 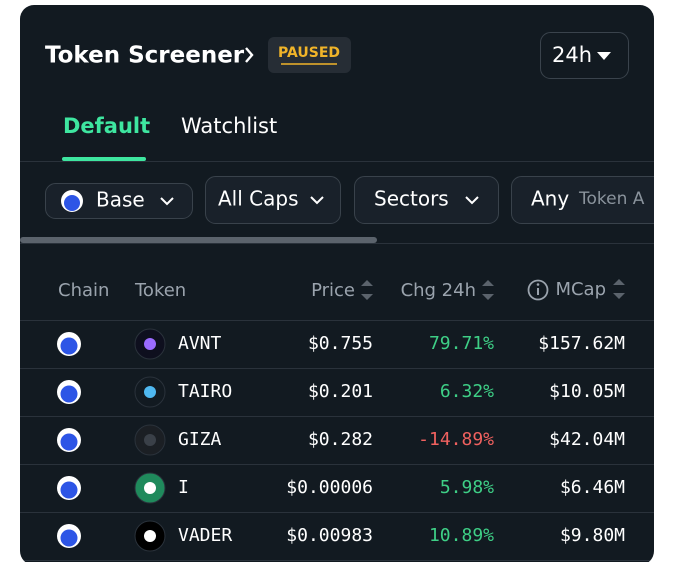 I want to click on title: Token Screener, so click(x=145, y=56).